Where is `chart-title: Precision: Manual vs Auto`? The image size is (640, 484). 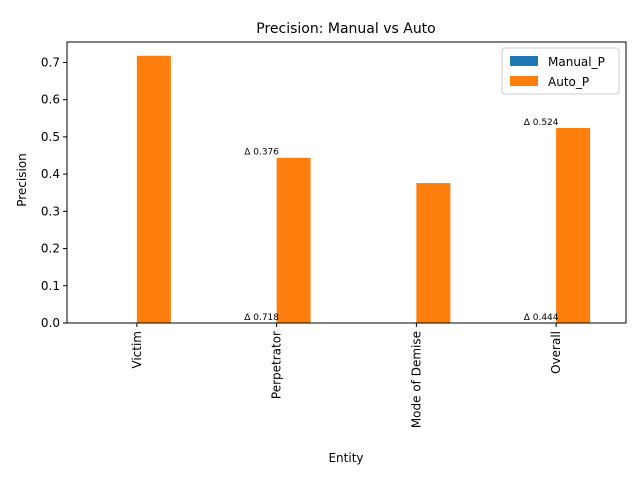 chart-title: Precision: Manual vs Auto is located at coordinates (346, 29).